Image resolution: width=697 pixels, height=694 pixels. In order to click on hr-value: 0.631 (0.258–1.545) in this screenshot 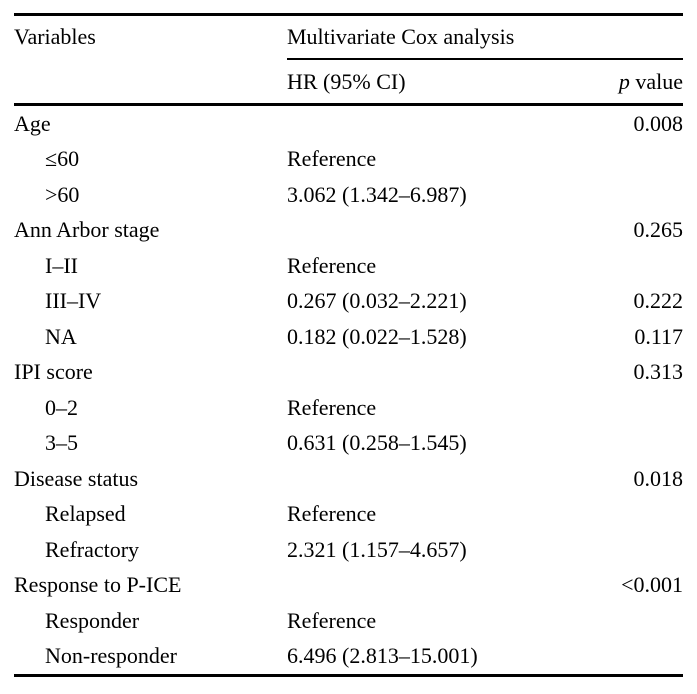, I will do `click(377, 443)`.